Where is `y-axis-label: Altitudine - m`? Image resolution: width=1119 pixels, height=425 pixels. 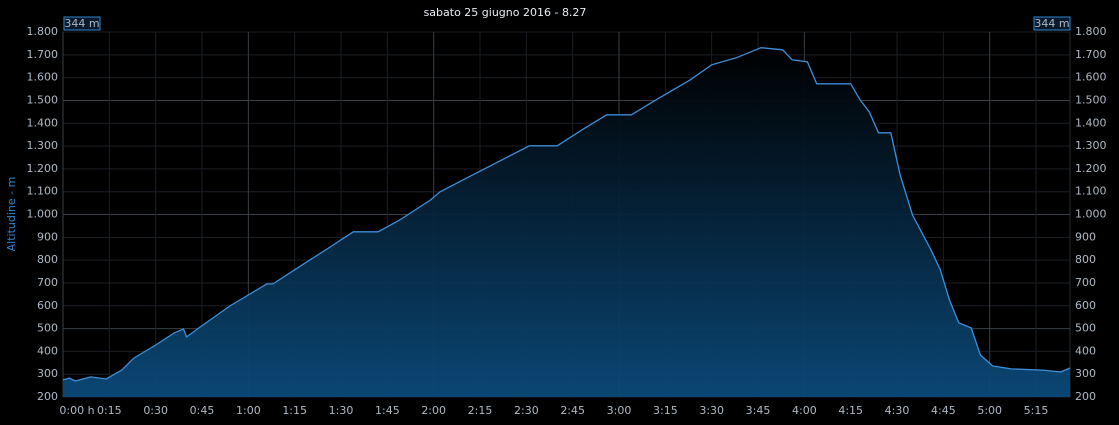 y-axis-label: Altitudine - m is located at coordinates (11, 214).